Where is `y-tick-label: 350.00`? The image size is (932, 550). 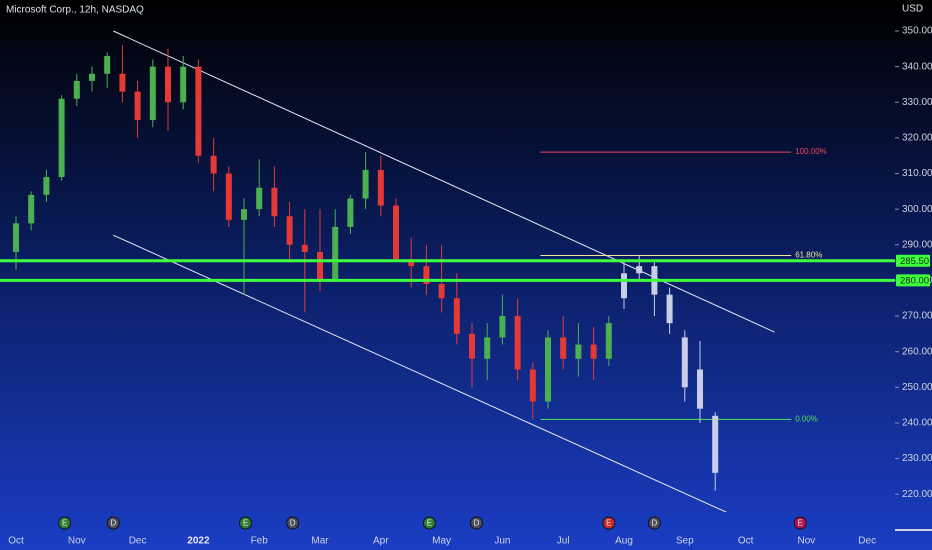
y-tick-label: 350.00 is located at coordinates (917, 31).